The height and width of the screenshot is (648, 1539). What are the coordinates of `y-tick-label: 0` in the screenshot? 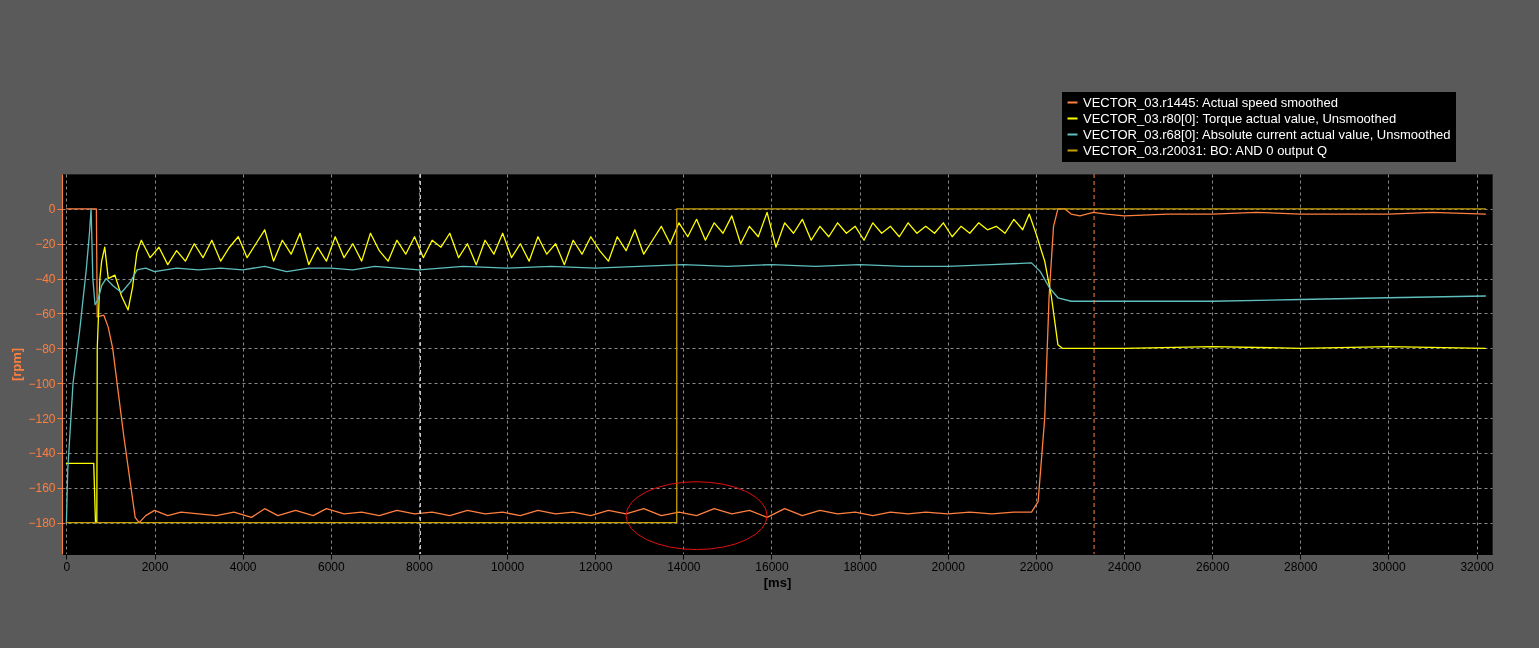 It's located at (52, 209).